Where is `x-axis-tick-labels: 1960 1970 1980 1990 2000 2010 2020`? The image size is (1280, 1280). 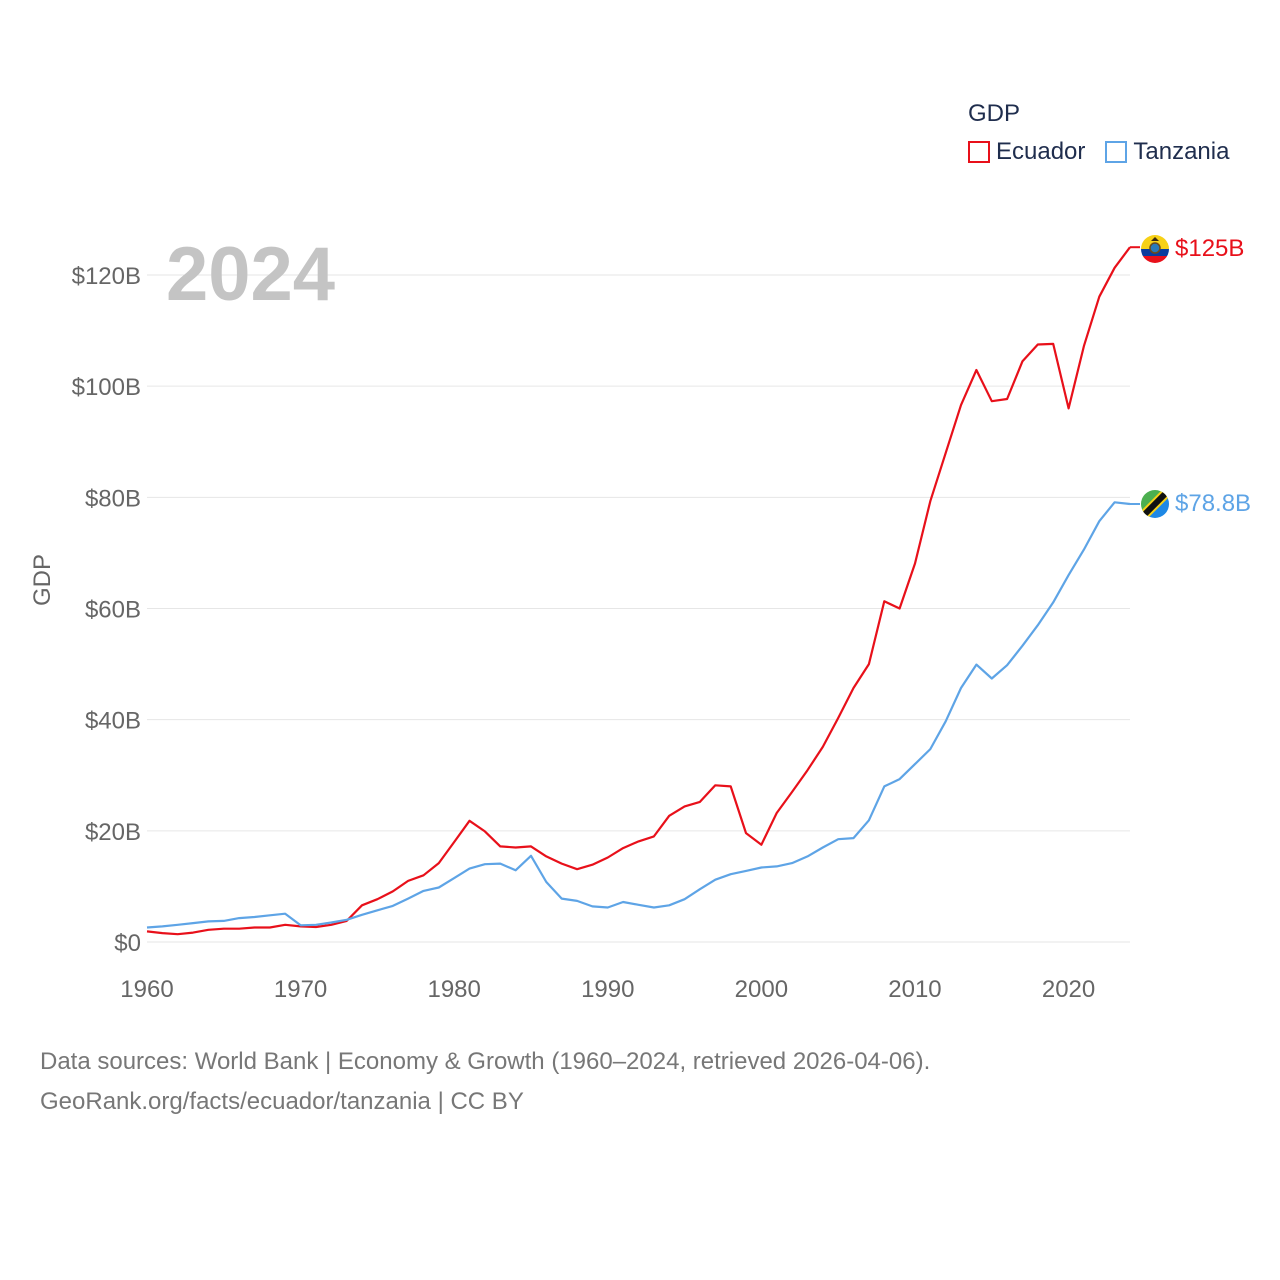 x-axis-tick-labels: 1960 1970 1980 1990 2000 2010 2020 is located at coordinates (607, 989).